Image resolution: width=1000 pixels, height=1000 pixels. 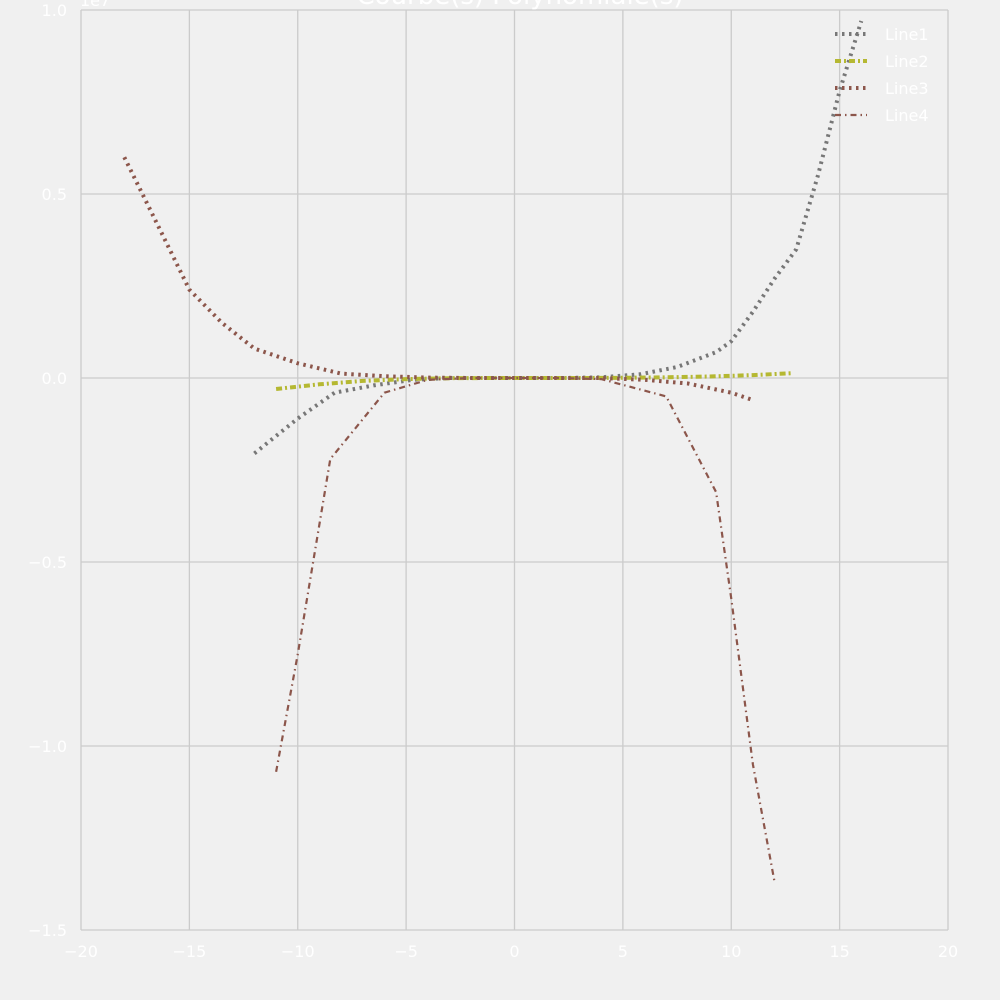 I want to click on y-tick-label: 0.0, so click(x=54, y=378).